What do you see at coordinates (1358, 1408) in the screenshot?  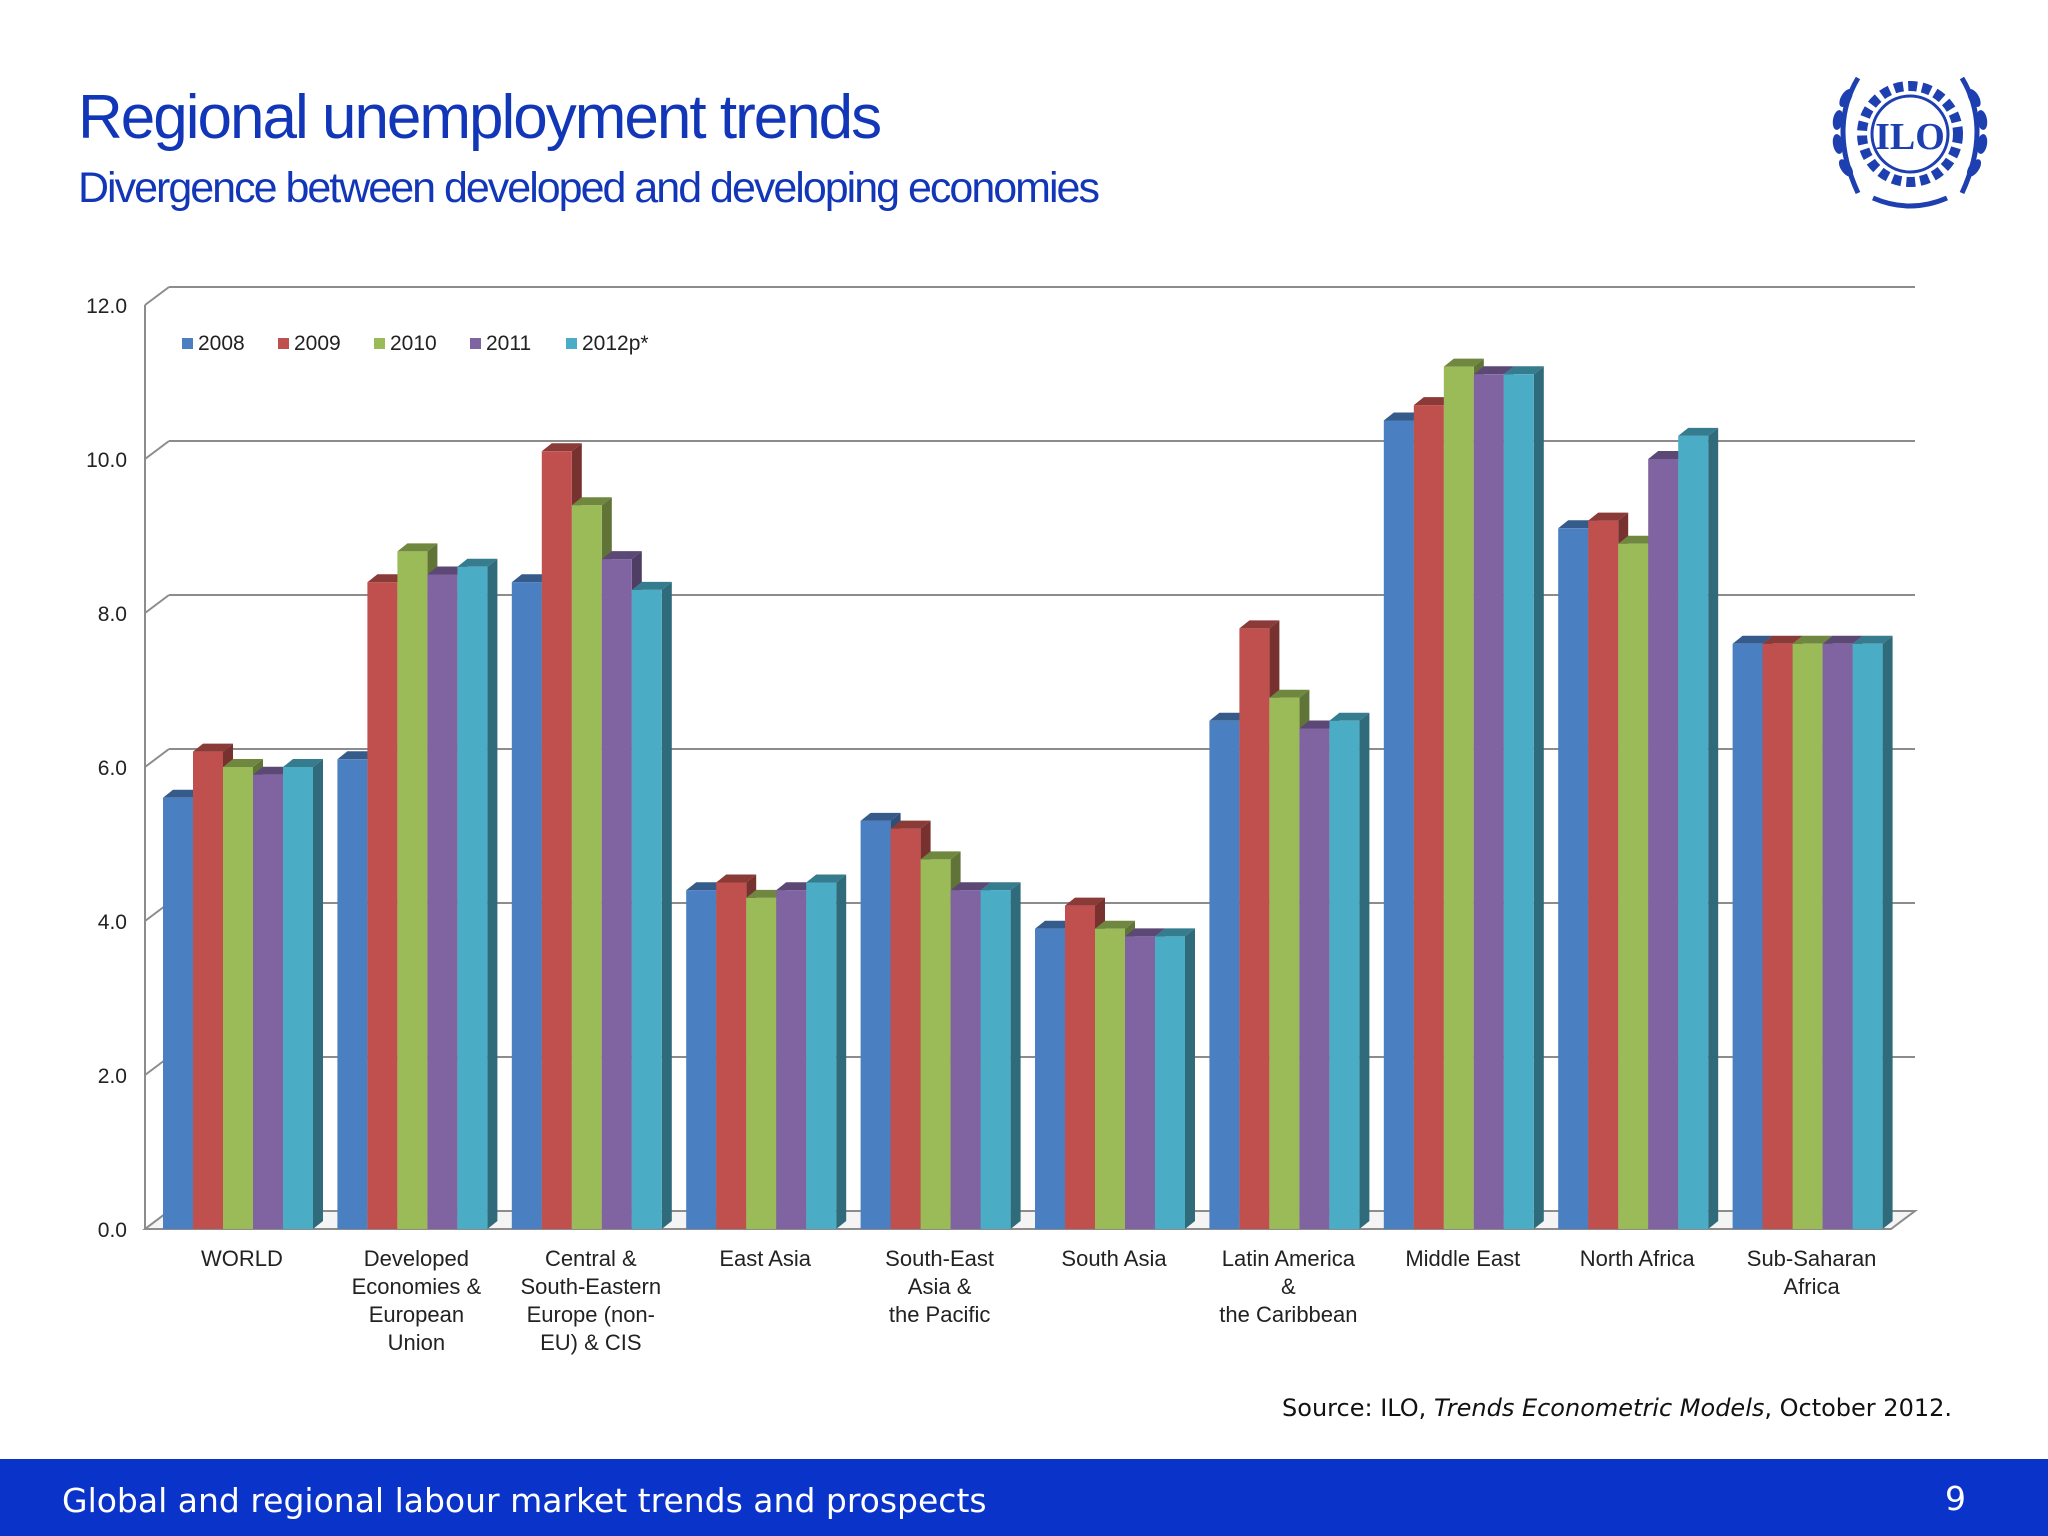 I see `source-prefix: Source: ILO,` at bounding box center [1358, 1408].